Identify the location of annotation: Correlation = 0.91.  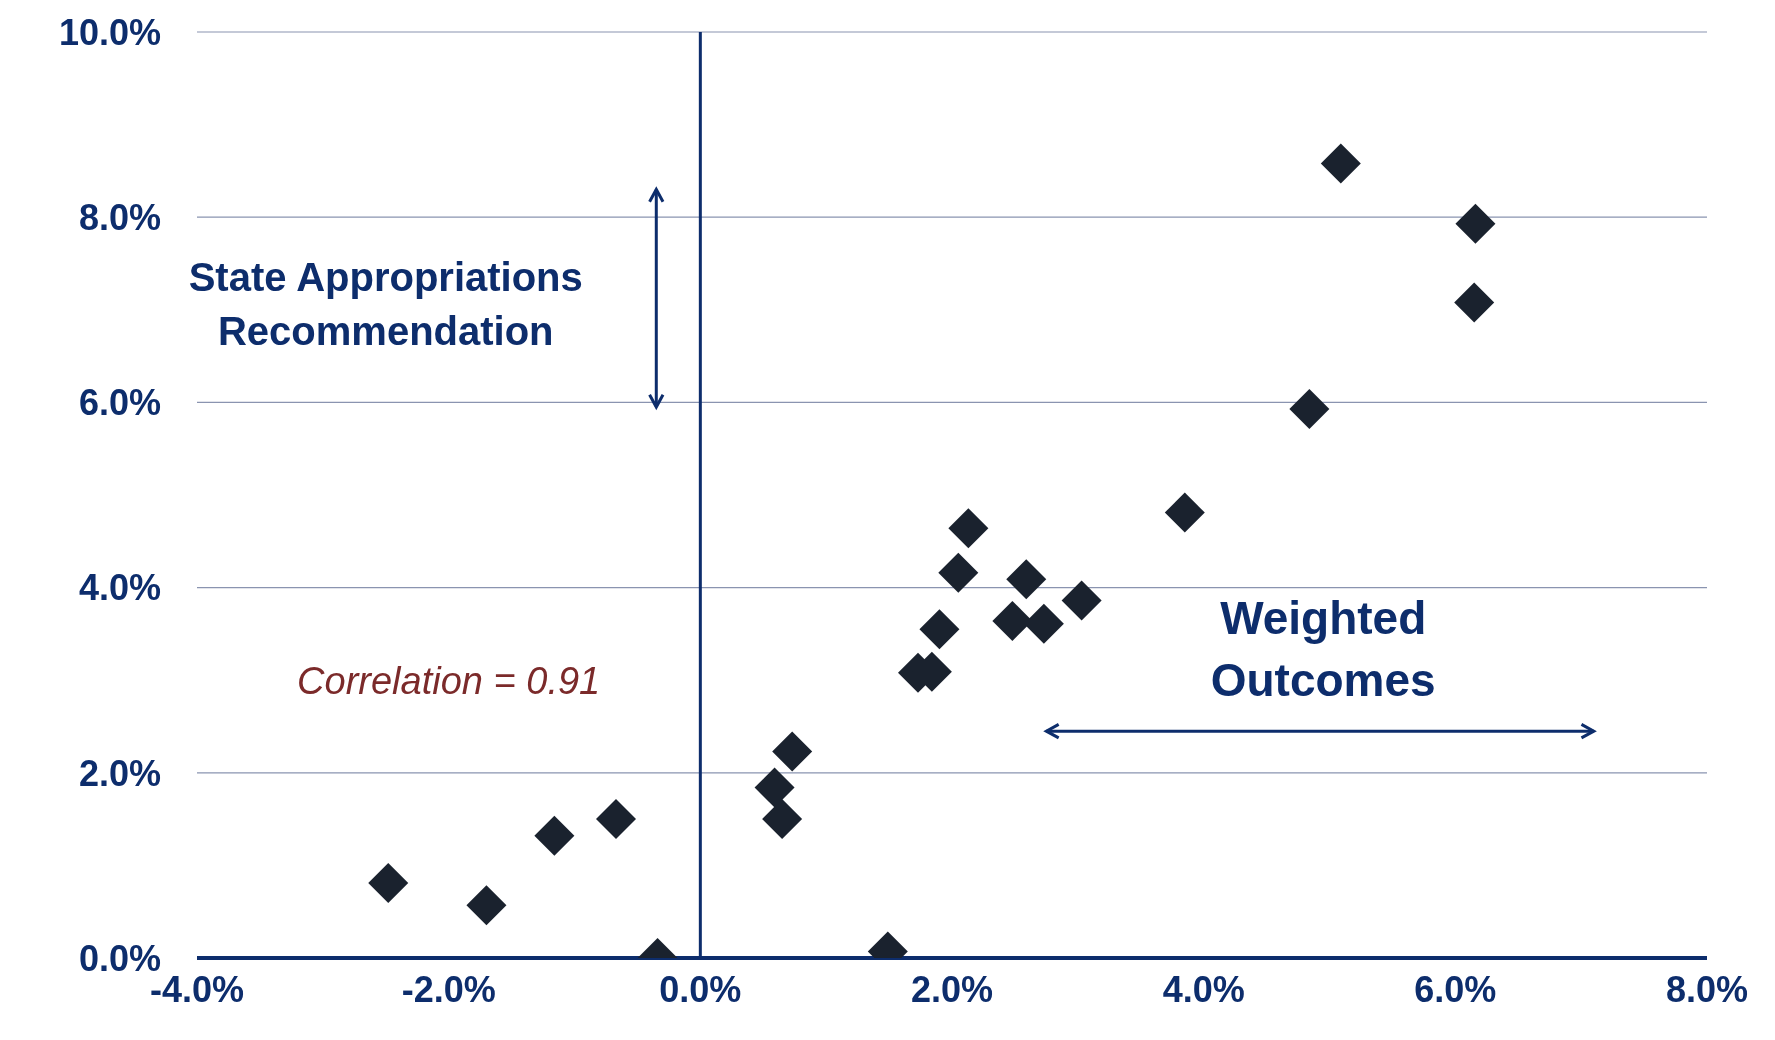
(449, 681).